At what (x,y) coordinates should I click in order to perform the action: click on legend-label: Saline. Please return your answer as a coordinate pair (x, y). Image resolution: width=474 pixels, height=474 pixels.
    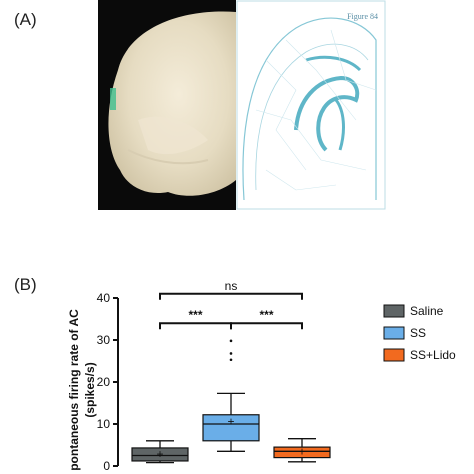
    Looking at the image, I should click on (427, 311).